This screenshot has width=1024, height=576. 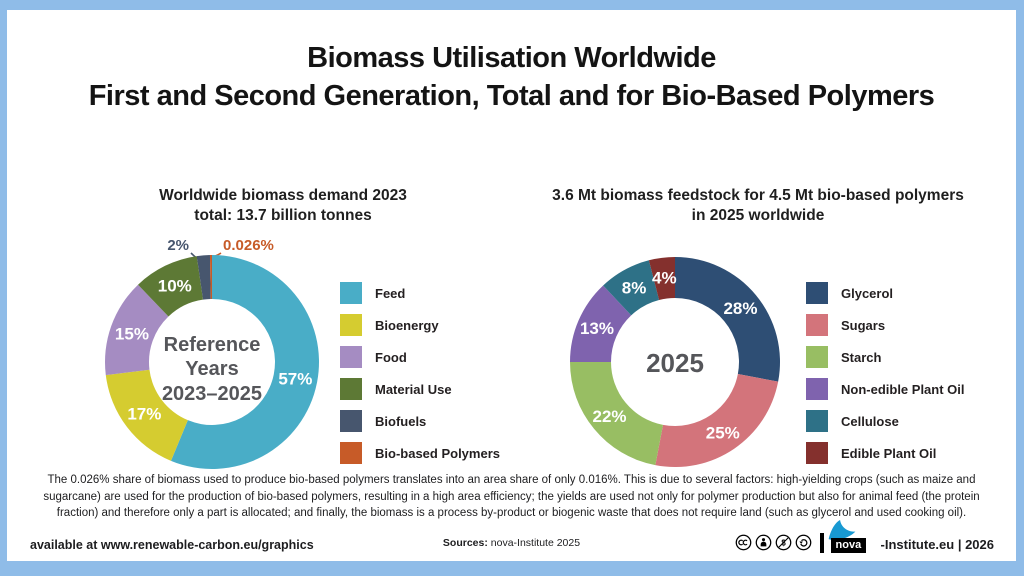 What do you see at coordinates (420, 293) in the screenshot?
I see `legend-item-feed: Feed` at bounding box center [420, 293].